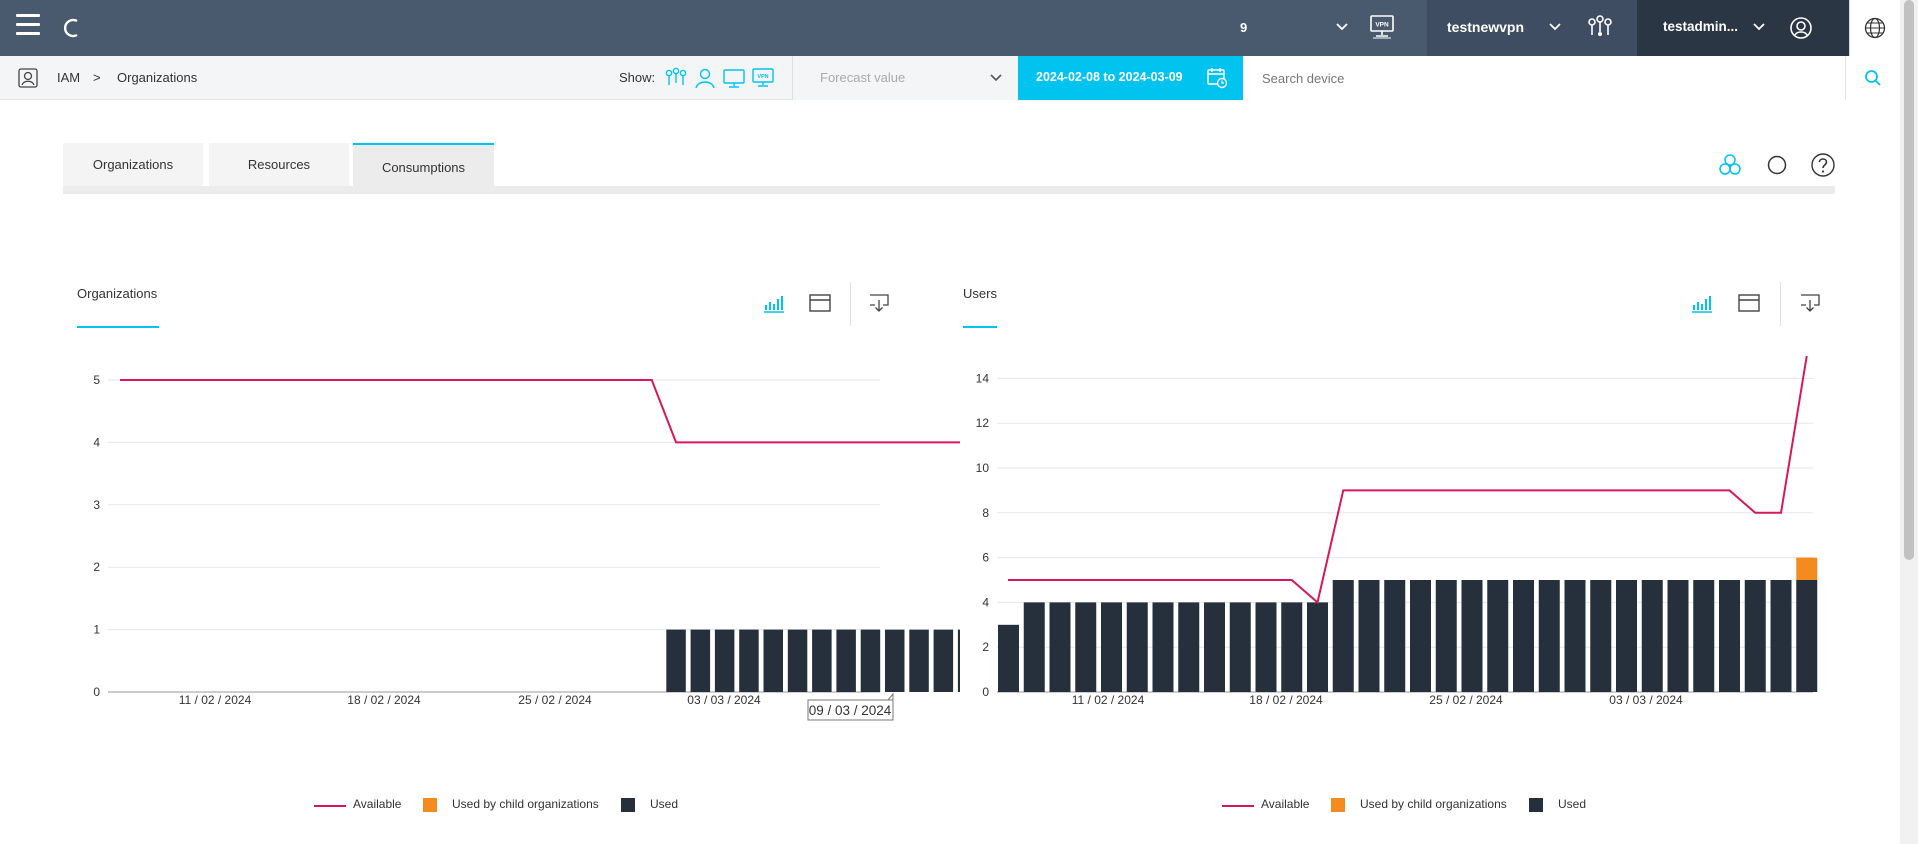 The image size is (1918, 844). What do you see at coordinates (949, 190) in the screenshot?
I see `tabs-underline` at bounding box center [949, 190].